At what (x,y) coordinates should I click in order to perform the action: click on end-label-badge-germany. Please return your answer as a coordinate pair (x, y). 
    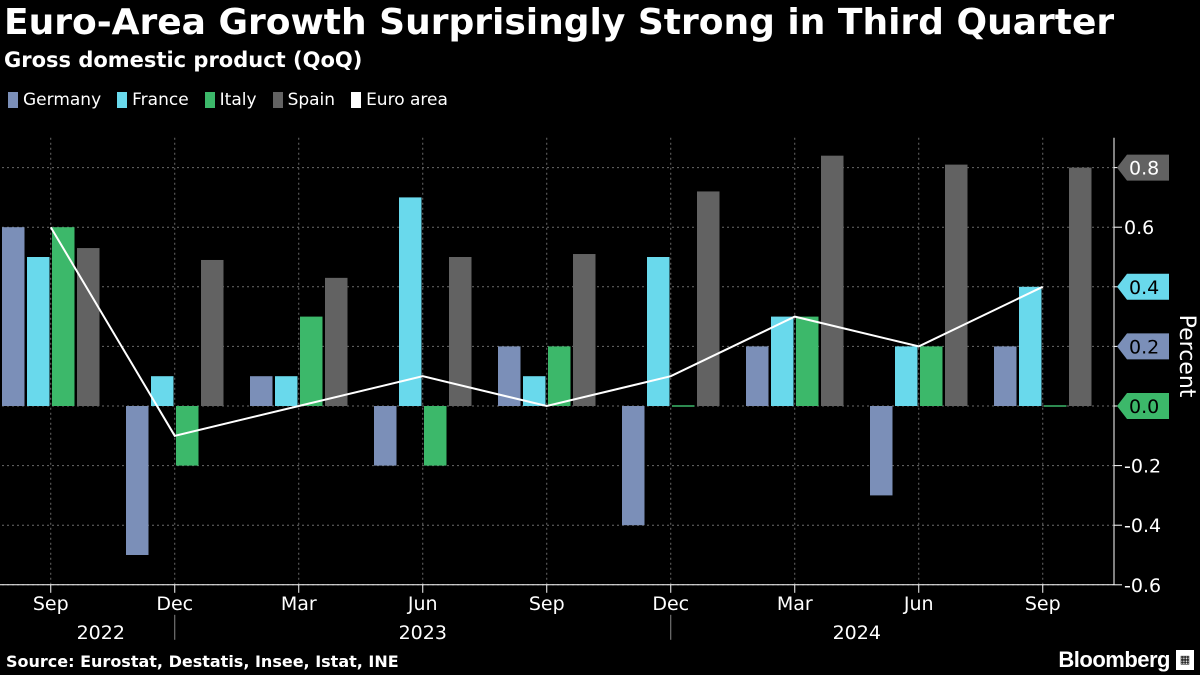
    Looking at the image, I should click on (1143, 346).